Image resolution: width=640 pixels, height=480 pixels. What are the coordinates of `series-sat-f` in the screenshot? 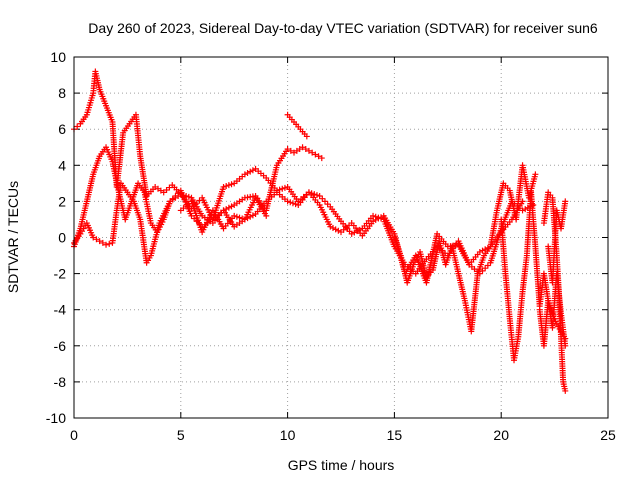 It's located at (465, 248).